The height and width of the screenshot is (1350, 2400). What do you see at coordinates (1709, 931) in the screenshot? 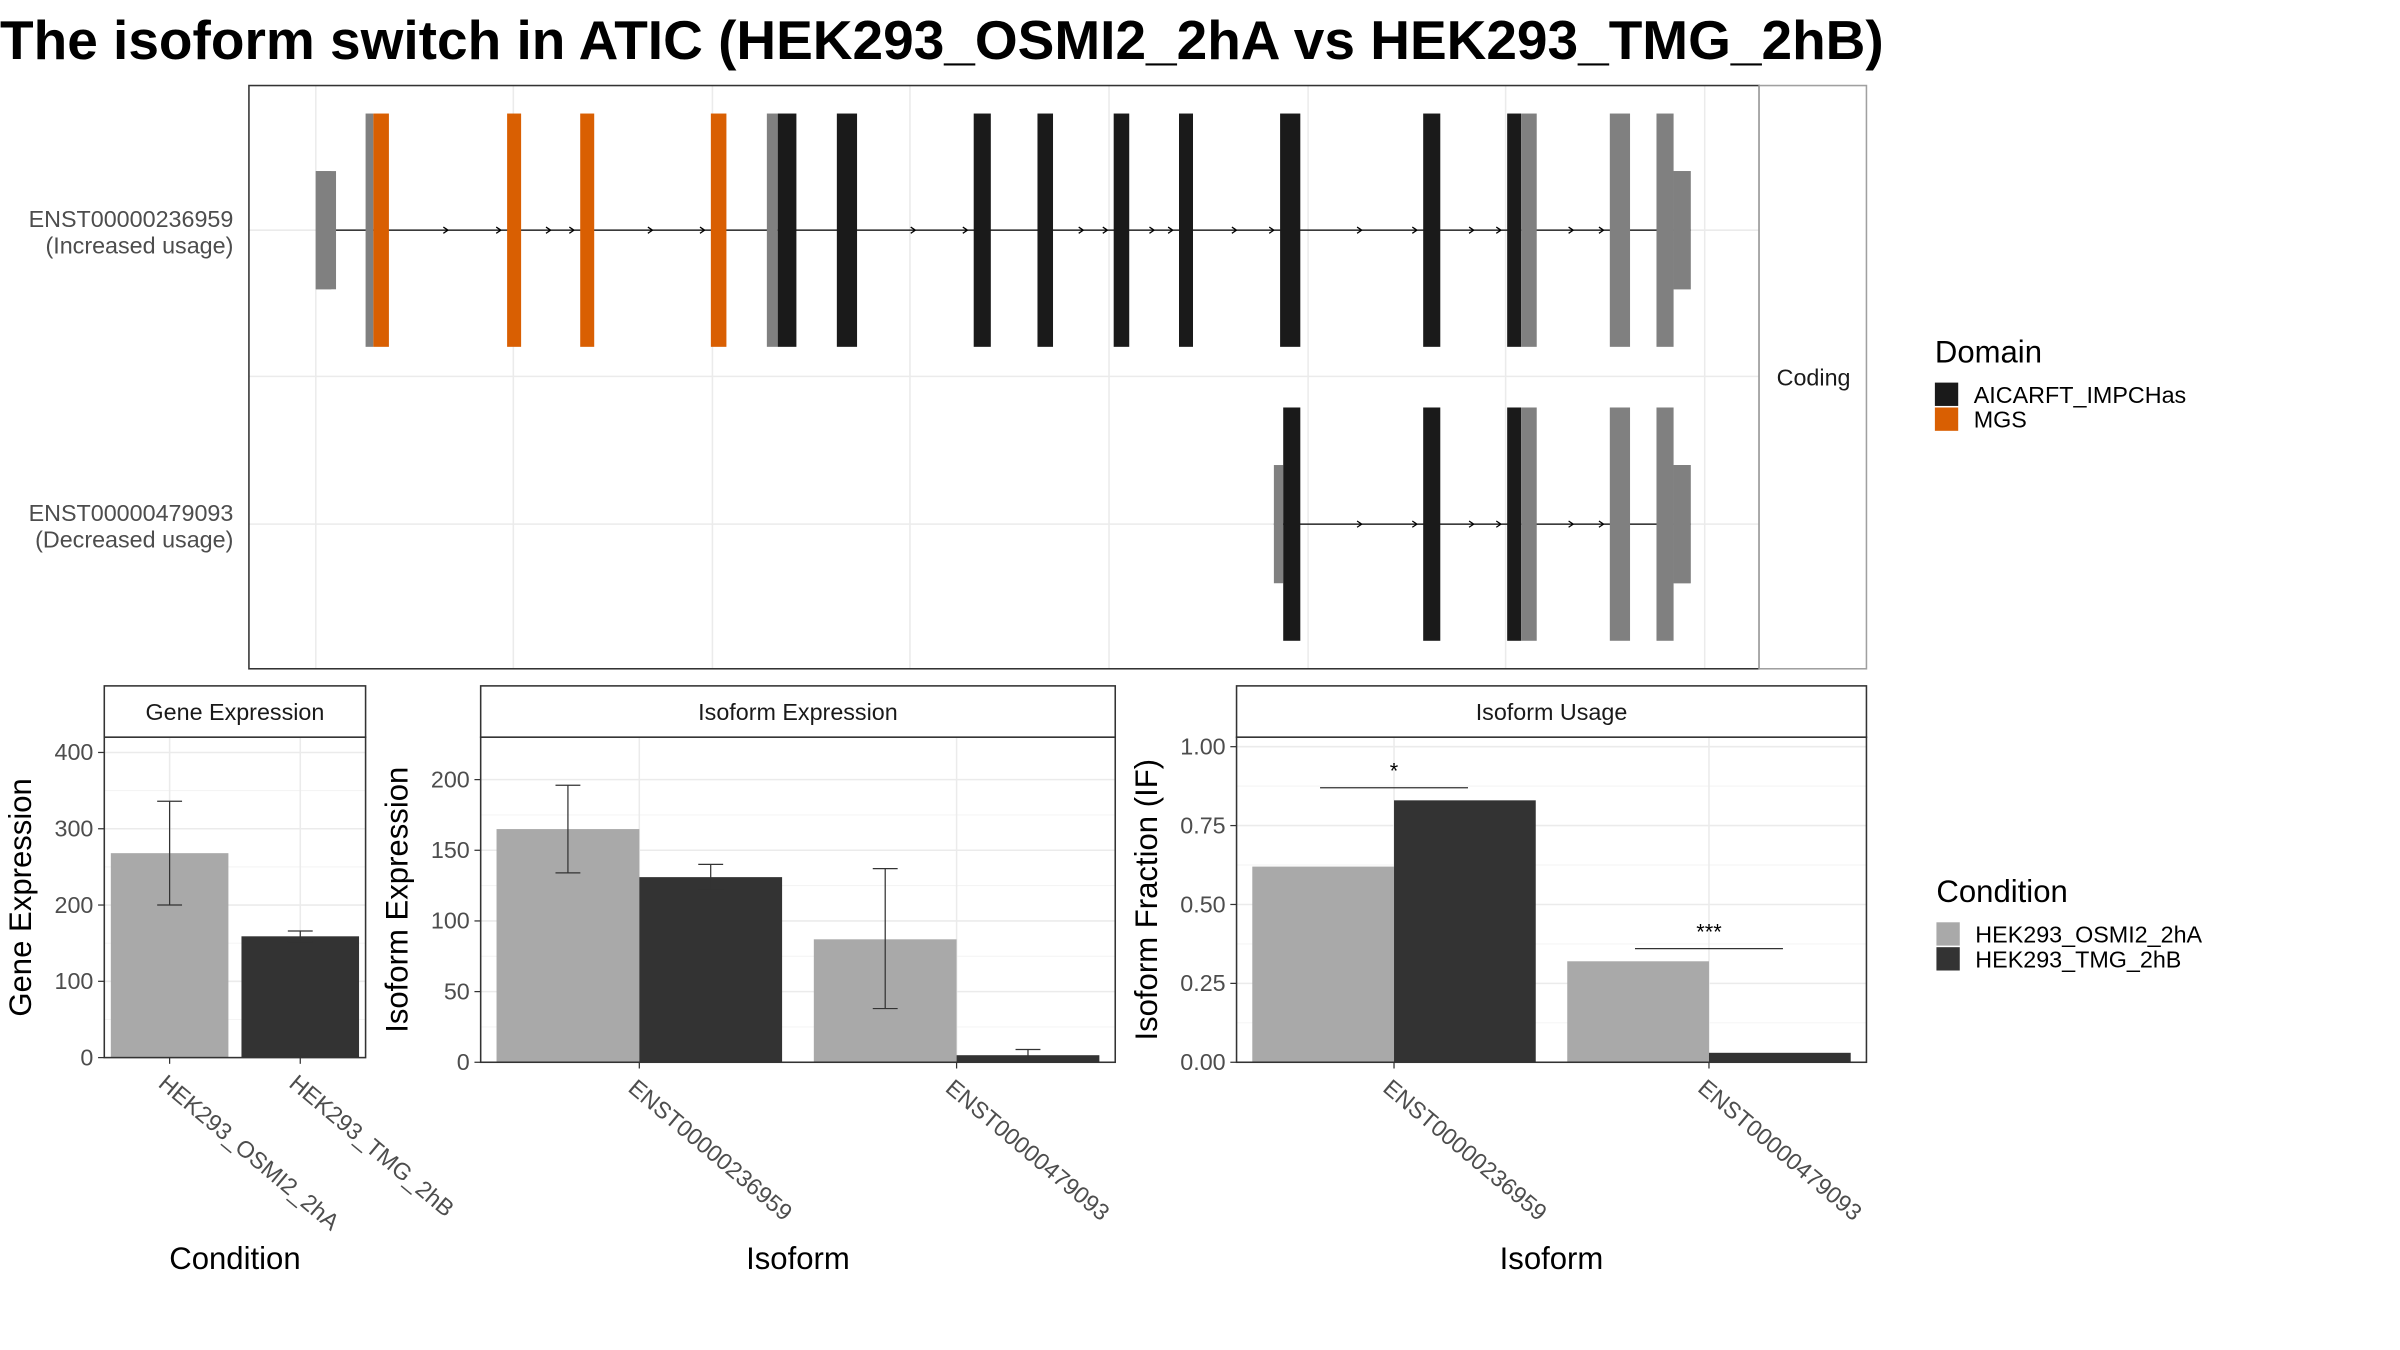
I see `isoform-usage-significance-label: ***` at bounding box center [1709, 931].